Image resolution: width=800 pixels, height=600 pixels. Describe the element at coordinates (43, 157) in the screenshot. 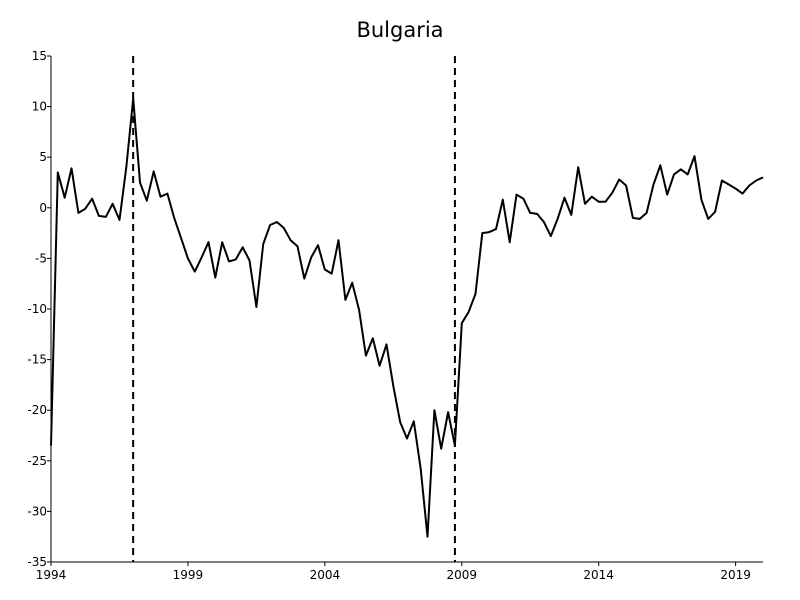

I see `y-tick-label: 5` at that location.